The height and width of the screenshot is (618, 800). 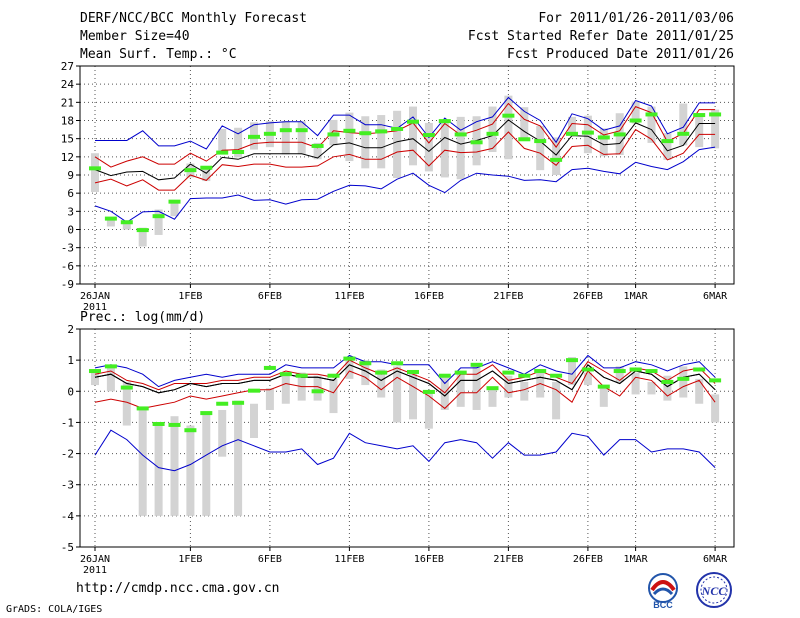 What do you see at coordinates (636, 18) in the screenshot?
I see `forecast-period: For 2011/01/26-2011/03/06` at bounding box center [636, 18].